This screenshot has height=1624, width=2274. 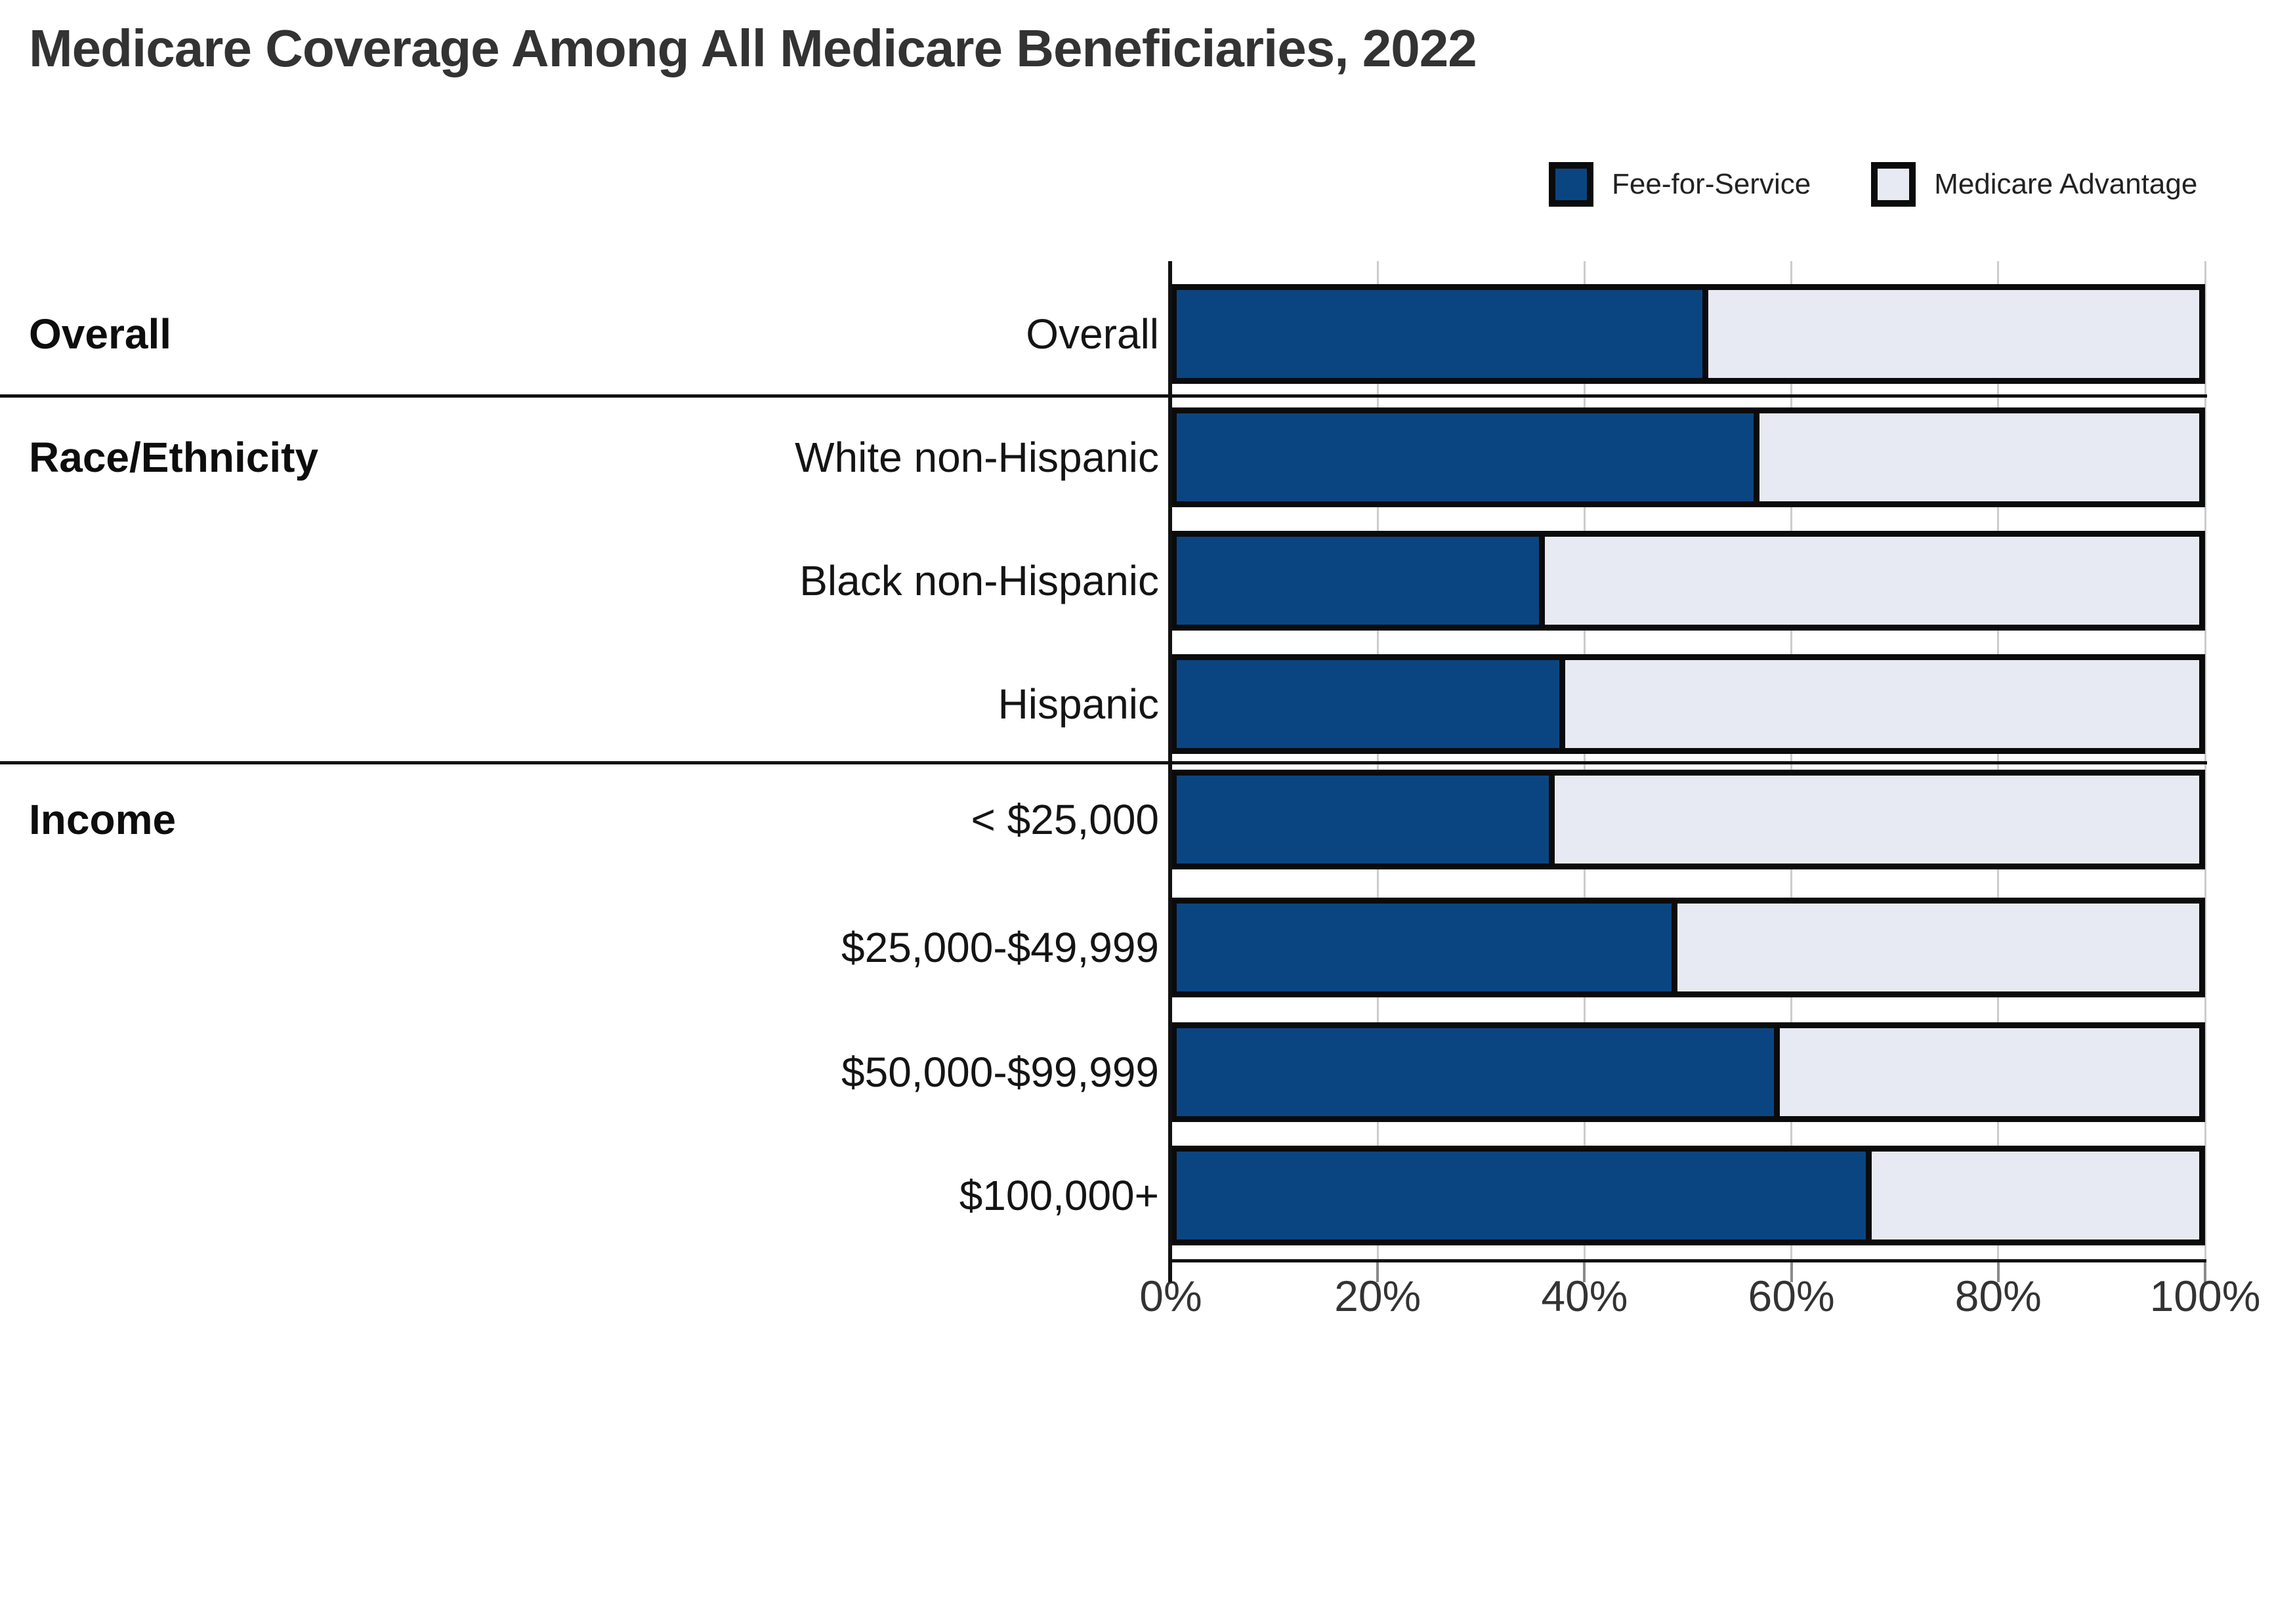 I want to click on legend-label-medicare-advantage: Medicare Advantage, so click(x=2066, y=184).